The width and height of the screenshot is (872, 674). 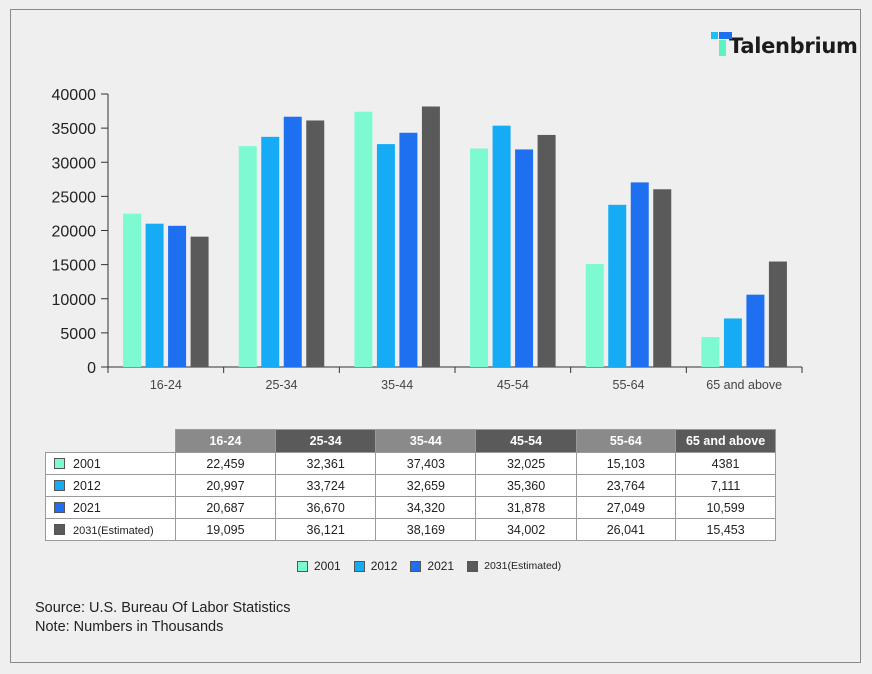 I want to click on legend-item: 2021, so click(x=432, y=566).